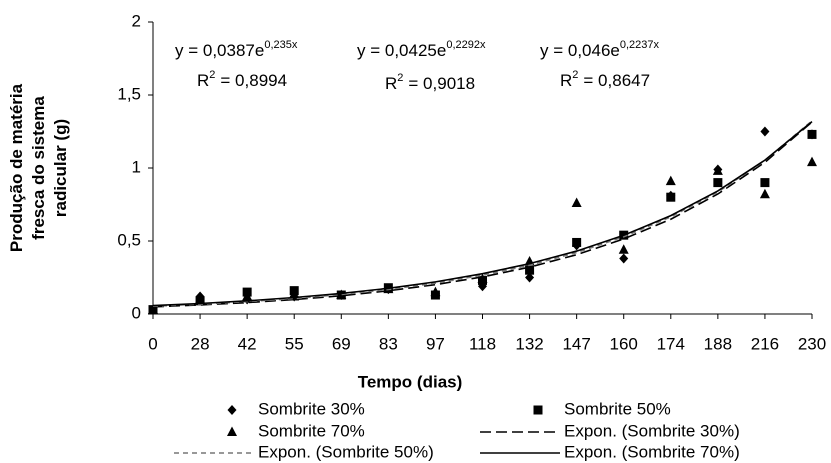 The width and height of the screenshot is (831, 463). Describe the element at coordinates (410, 381) in the screenshot. I see `x-axis-label: Tempo (dias)` at that location.